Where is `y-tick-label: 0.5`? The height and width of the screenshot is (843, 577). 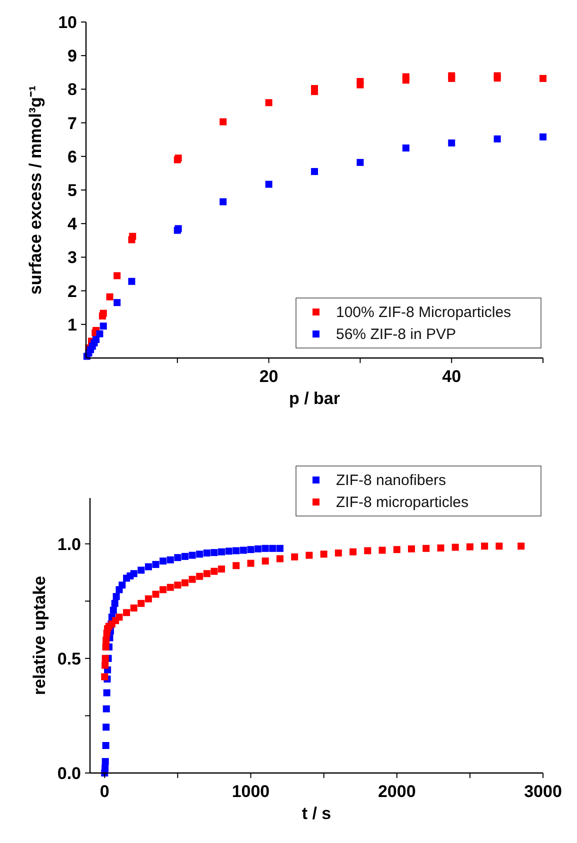
y-tick-label: 0.5 is located at coordinates (69, 658).